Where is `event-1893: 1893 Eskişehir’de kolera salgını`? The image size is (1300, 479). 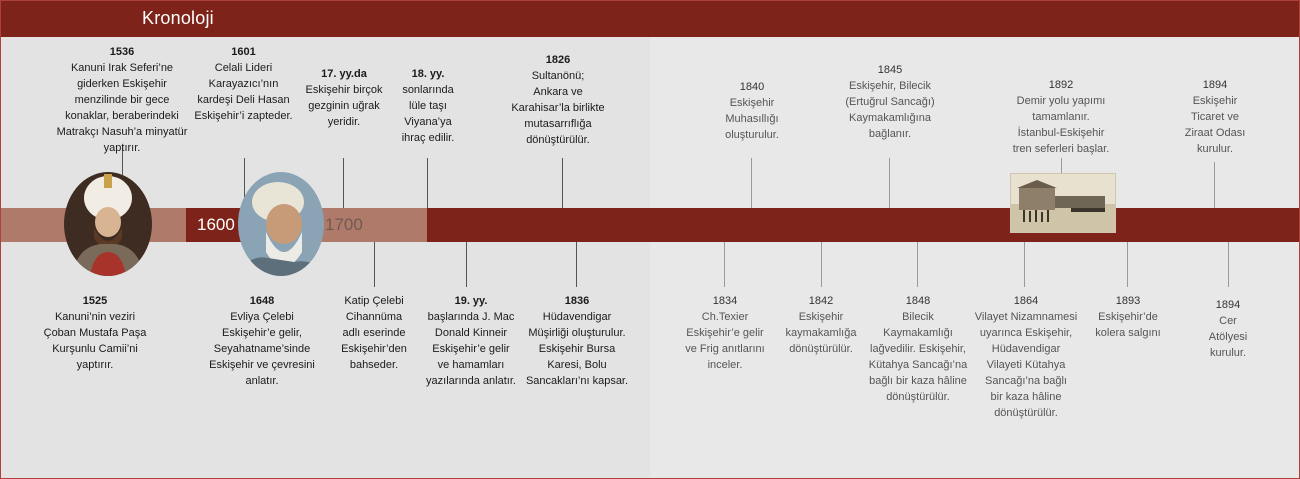 event-1893: 1893 Eskişehir’de kolera salgını is located at coordinates (1128, 317).